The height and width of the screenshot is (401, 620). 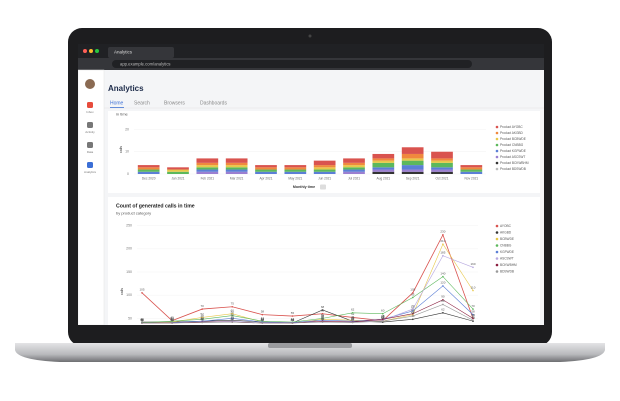 I want to click on legend-label: ASCSWT, so click(x=507, y=259).